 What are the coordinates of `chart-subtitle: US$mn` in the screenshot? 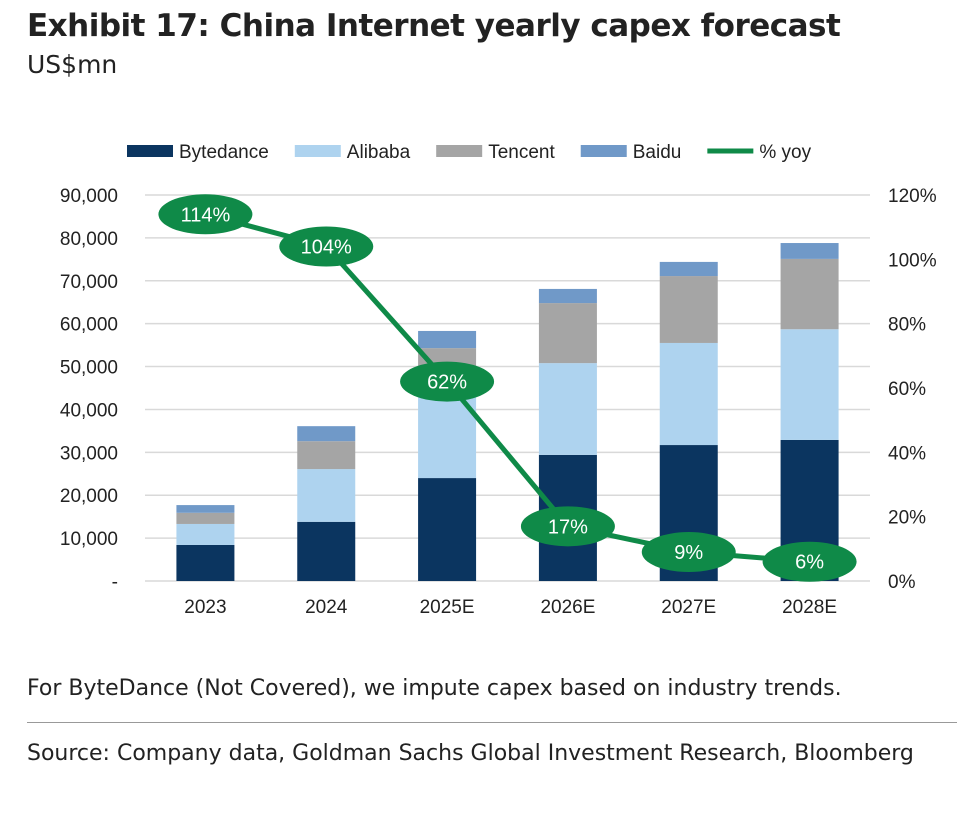 It's located at (72, 64).